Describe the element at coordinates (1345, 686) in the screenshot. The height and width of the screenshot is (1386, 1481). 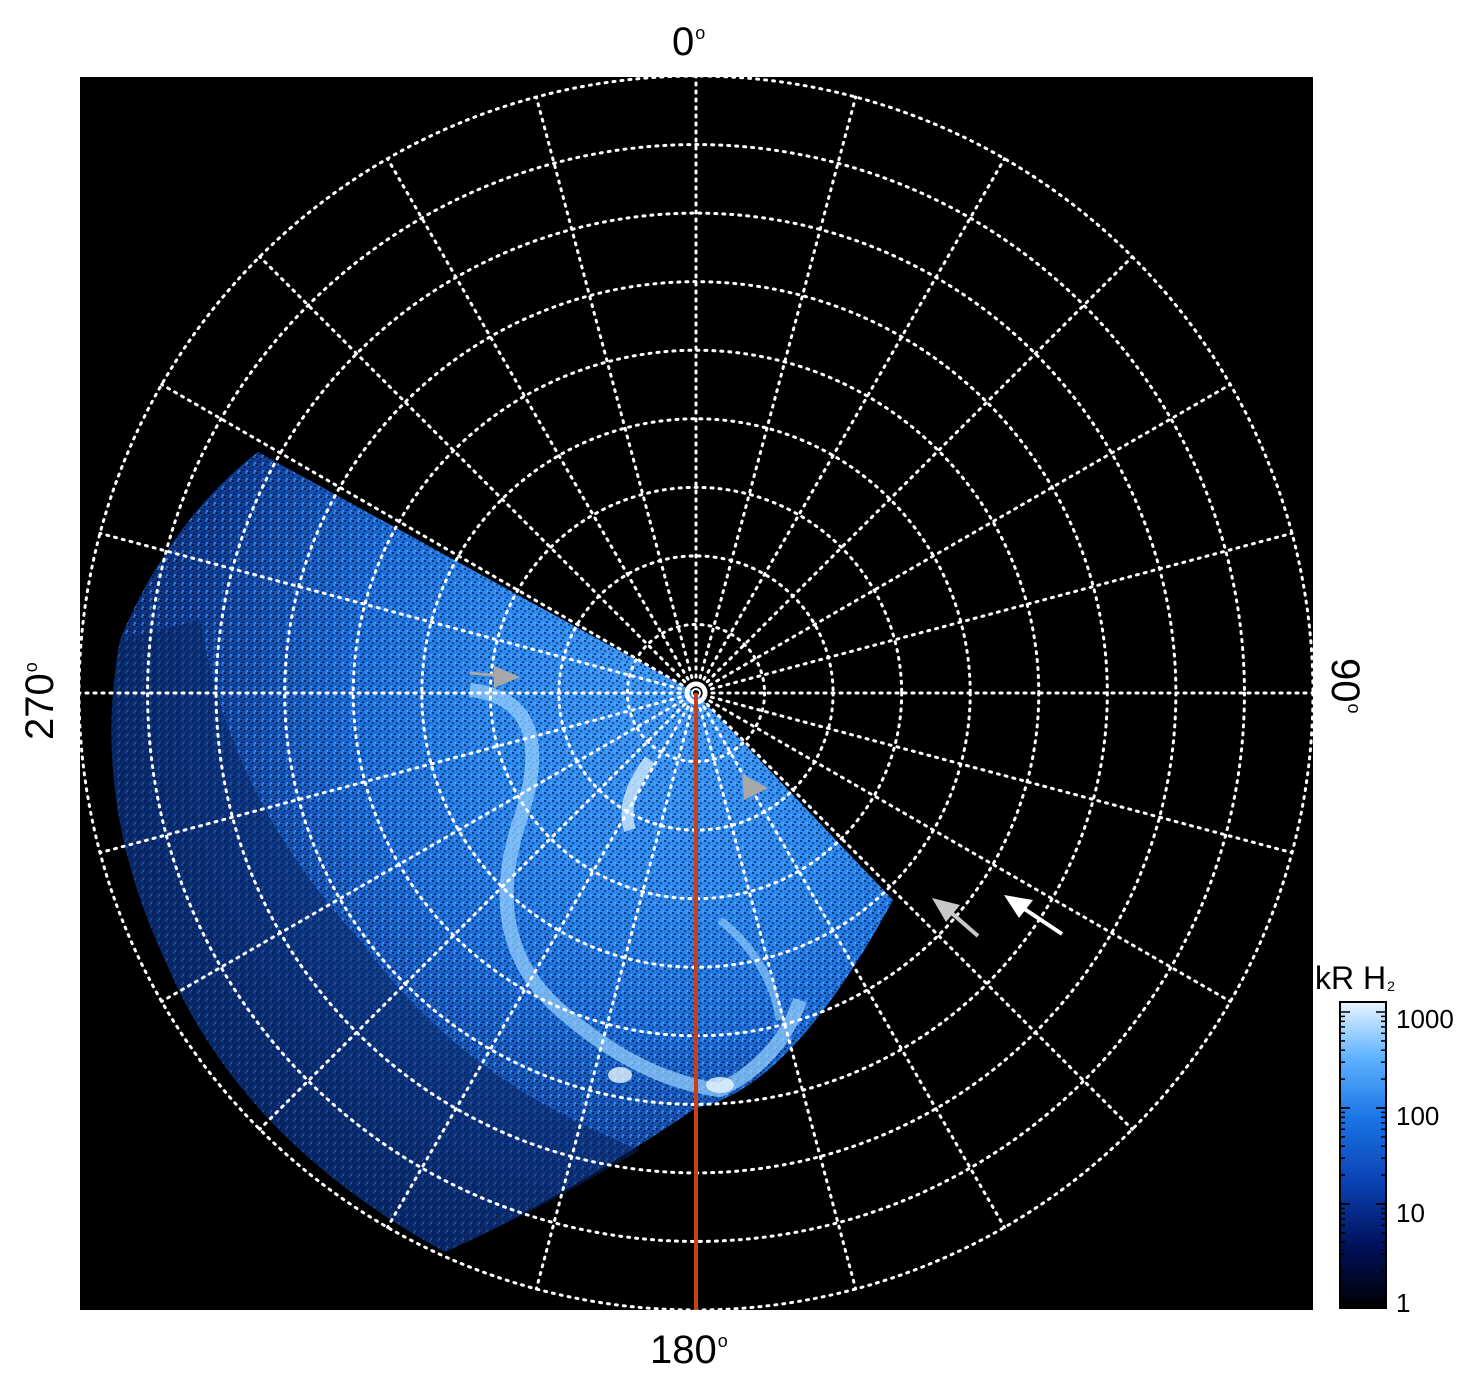
I see `azimuth-label-90: 90o` at that location.